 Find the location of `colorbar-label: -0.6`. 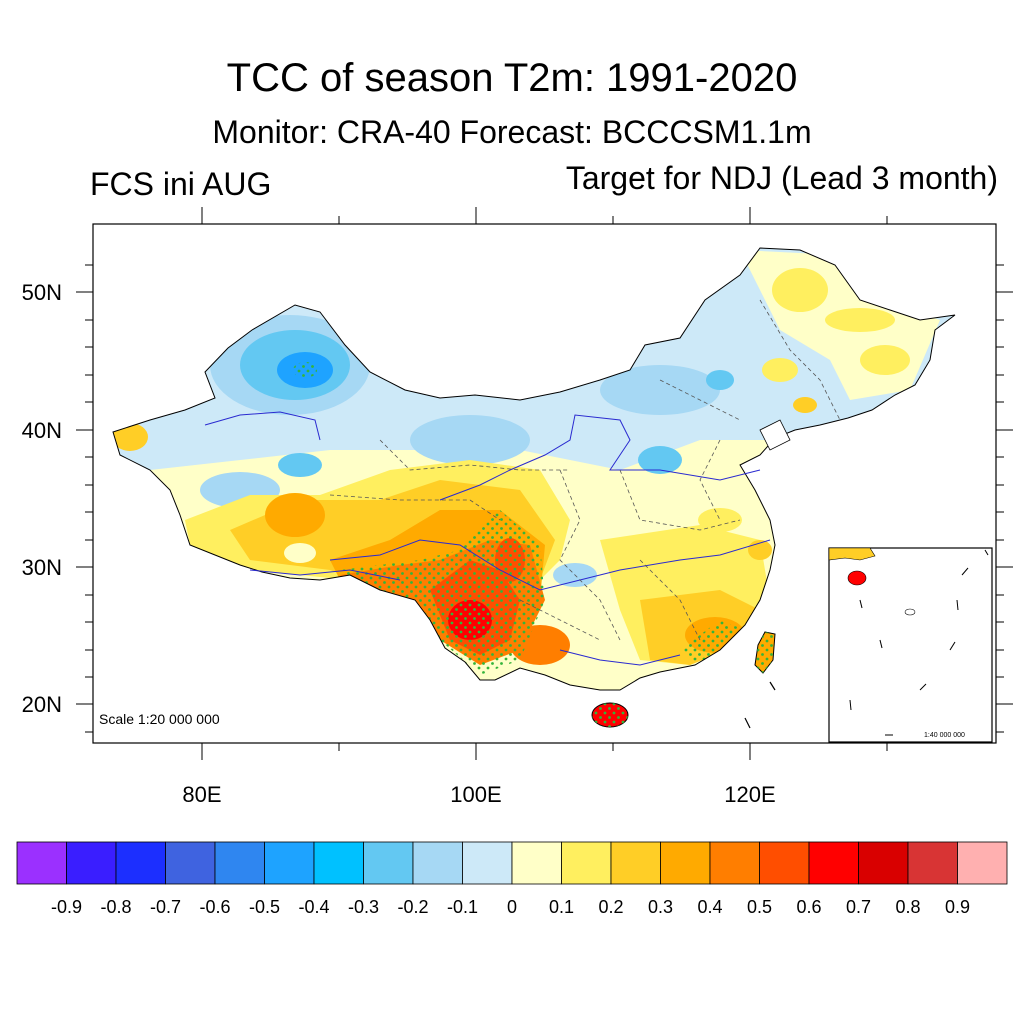

colorbar-label: -0.6 is located at coordinates (215, 907).